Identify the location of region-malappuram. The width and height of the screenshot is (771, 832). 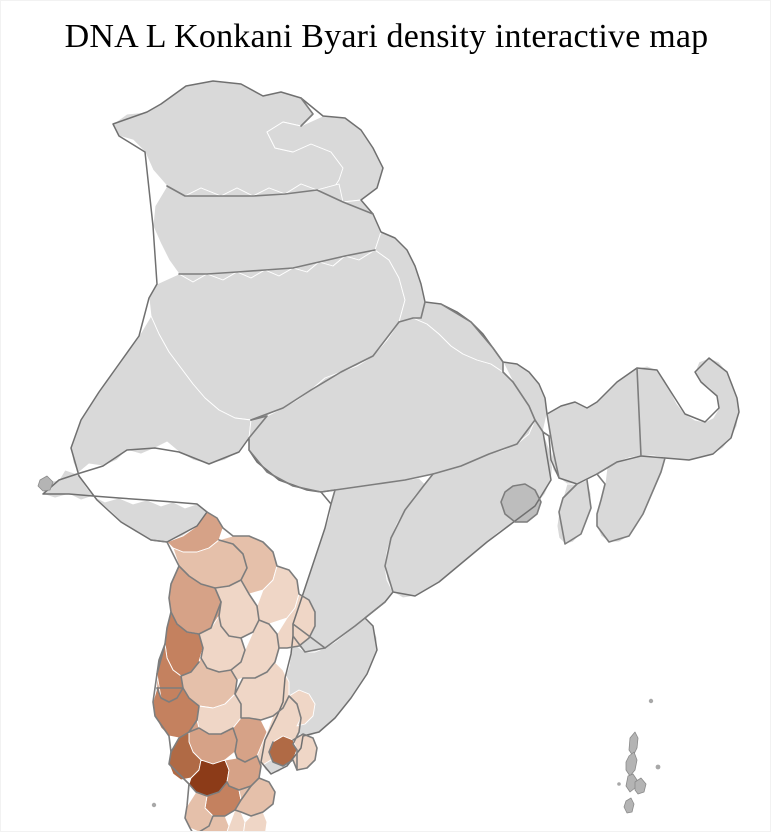
(252, 822).